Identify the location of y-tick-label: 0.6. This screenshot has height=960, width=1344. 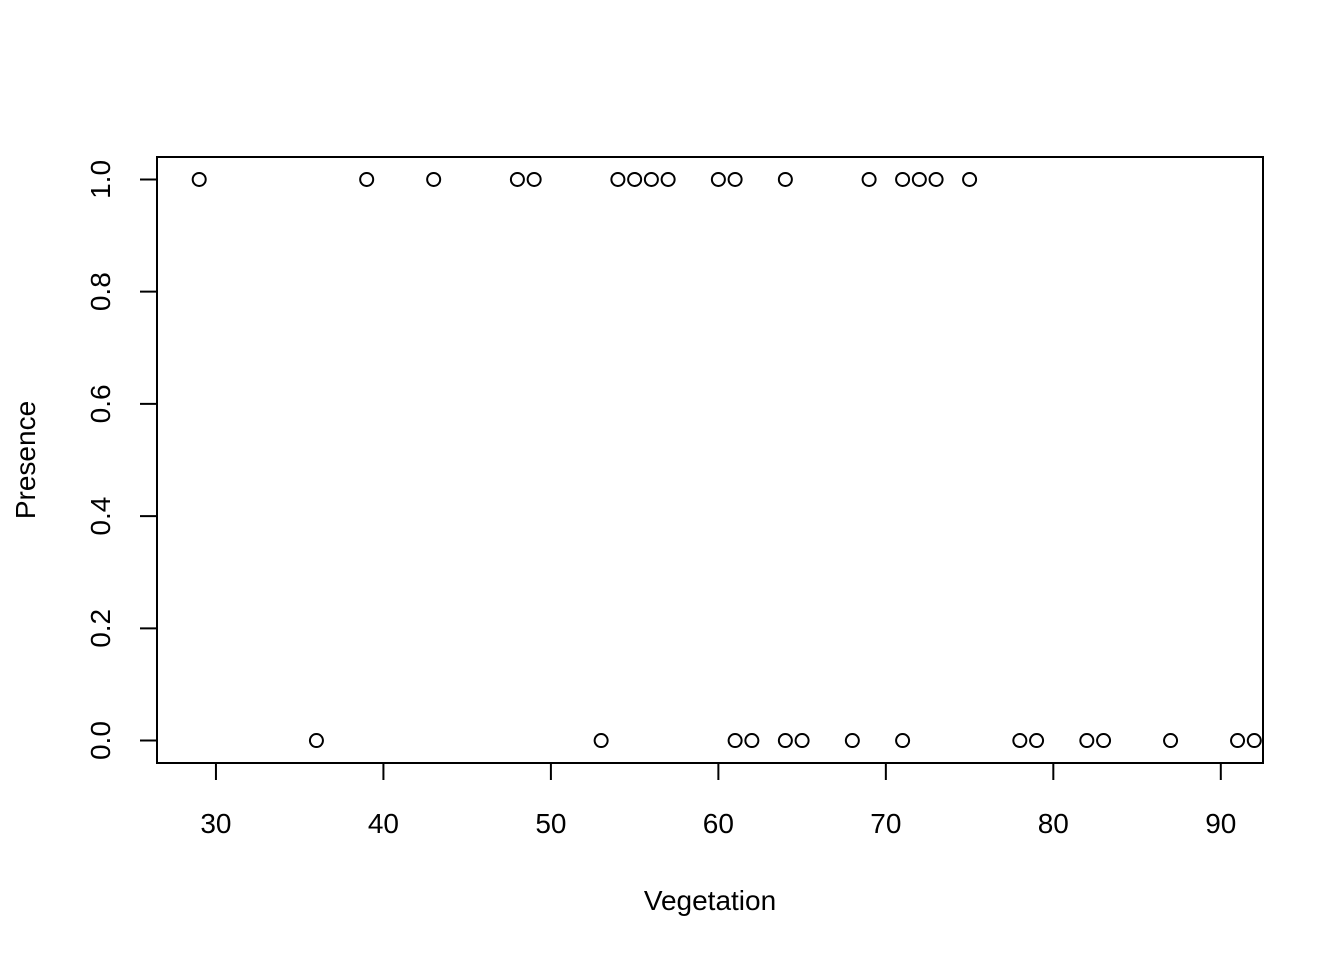
(100, 403).